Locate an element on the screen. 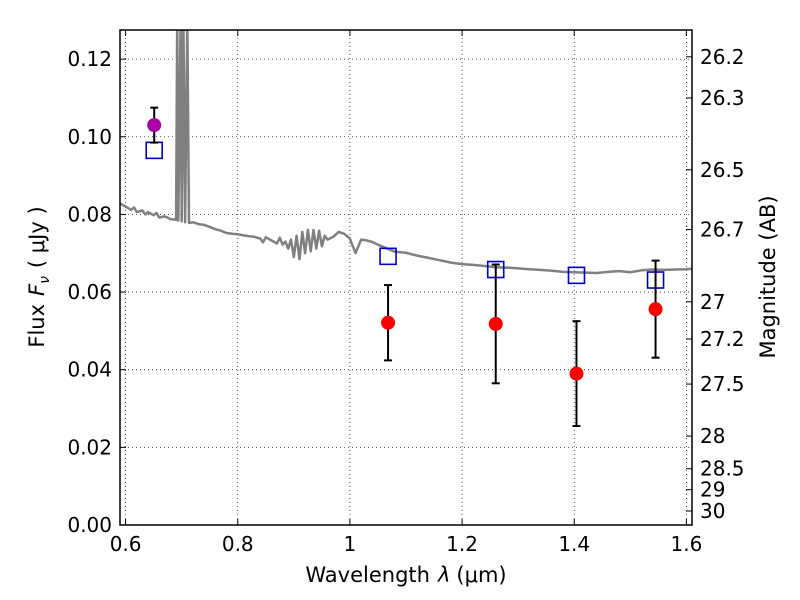 The height and width of the screenshot is (600, 800). y-tick-label: 0.08 is located at coordinates (89, 214).